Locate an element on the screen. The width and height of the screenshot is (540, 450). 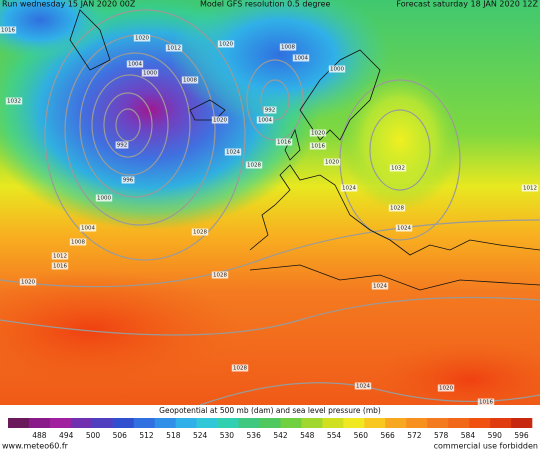
scale-label: 518 is located at coordinates (173, 435).